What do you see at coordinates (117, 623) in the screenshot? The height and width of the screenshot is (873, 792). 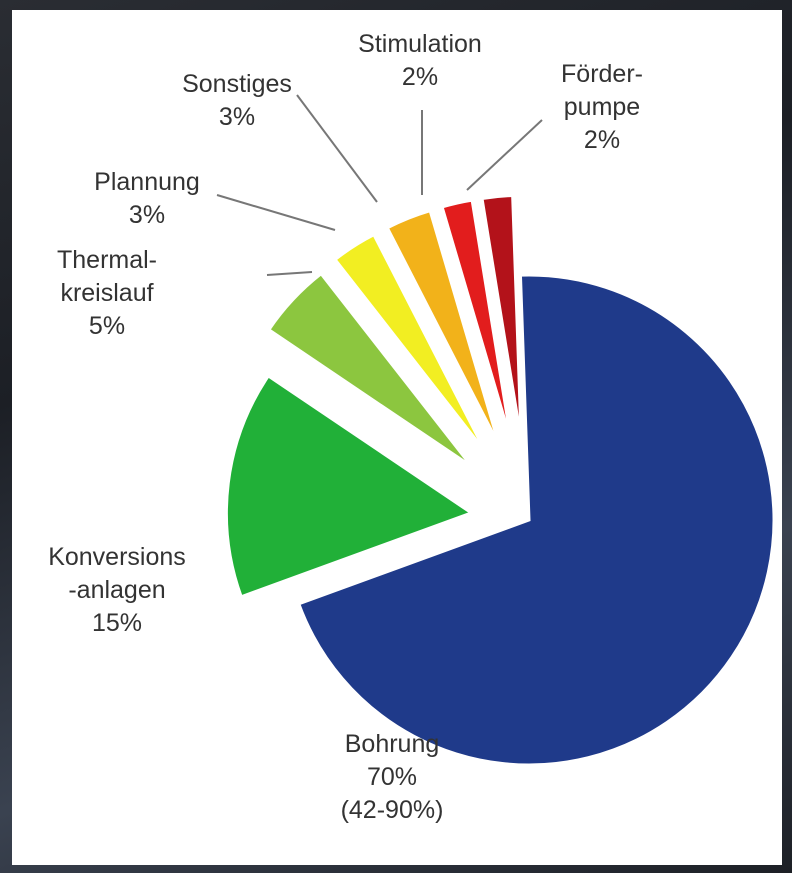 I see `slice-label-line: 15%` at bounding box center [117, 623].